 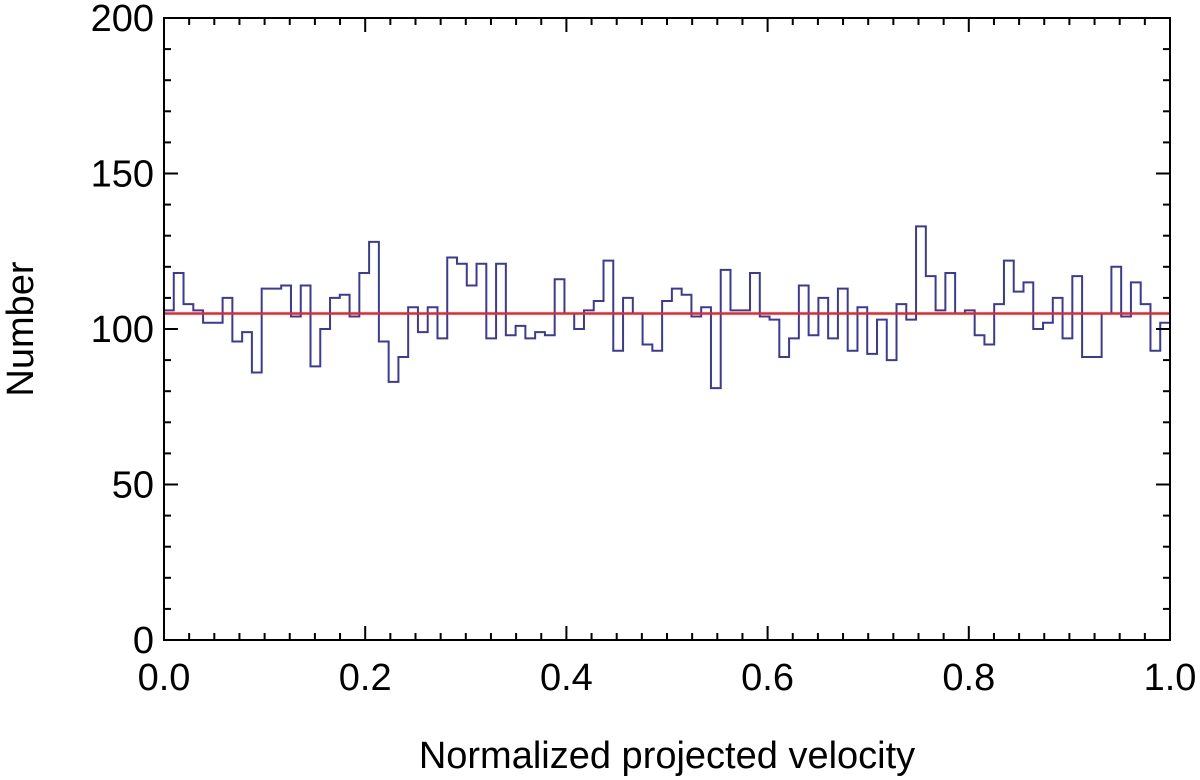 I want to click on x-tick-label: 0.2, so click(x=365, y=678).